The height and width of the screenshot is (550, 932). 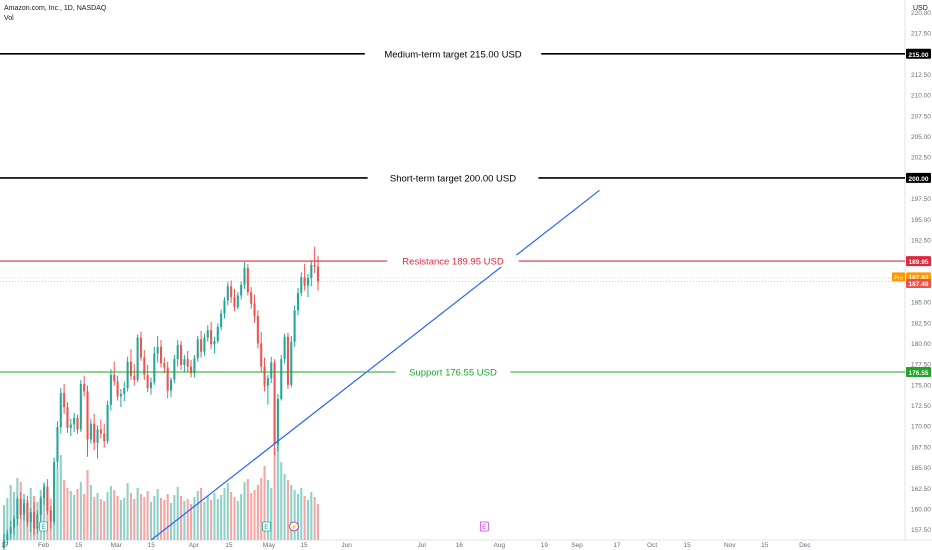 I want to click on level-badge-text: 215.00, so click(x=919, y=55).